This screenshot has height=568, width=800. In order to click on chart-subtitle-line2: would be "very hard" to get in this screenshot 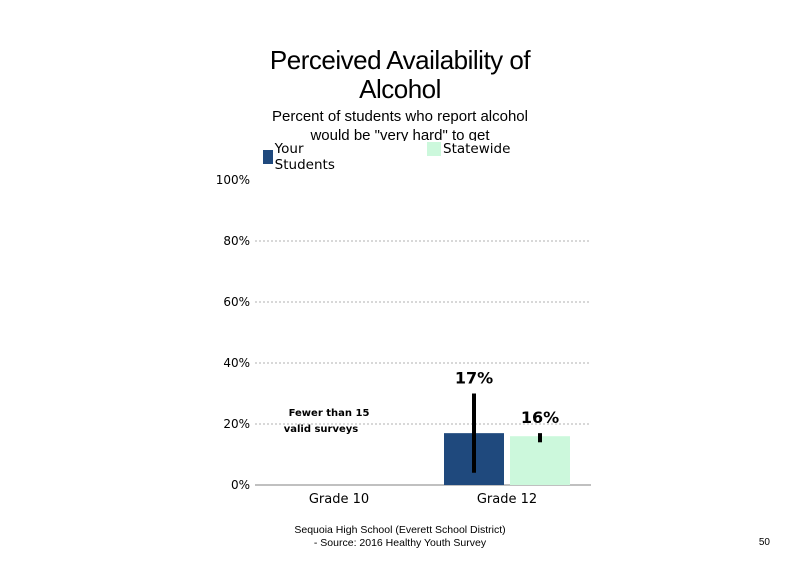, I will do `click(400, 134)`.